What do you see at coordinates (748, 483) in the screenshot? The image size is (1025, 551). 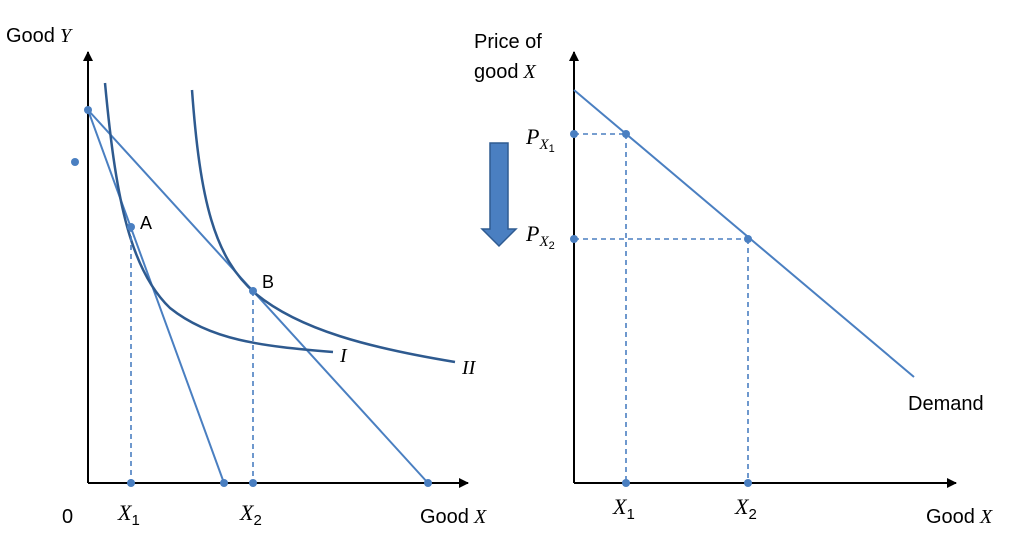 I see `right-x2-axis-point` at bounding box center [748, 483].